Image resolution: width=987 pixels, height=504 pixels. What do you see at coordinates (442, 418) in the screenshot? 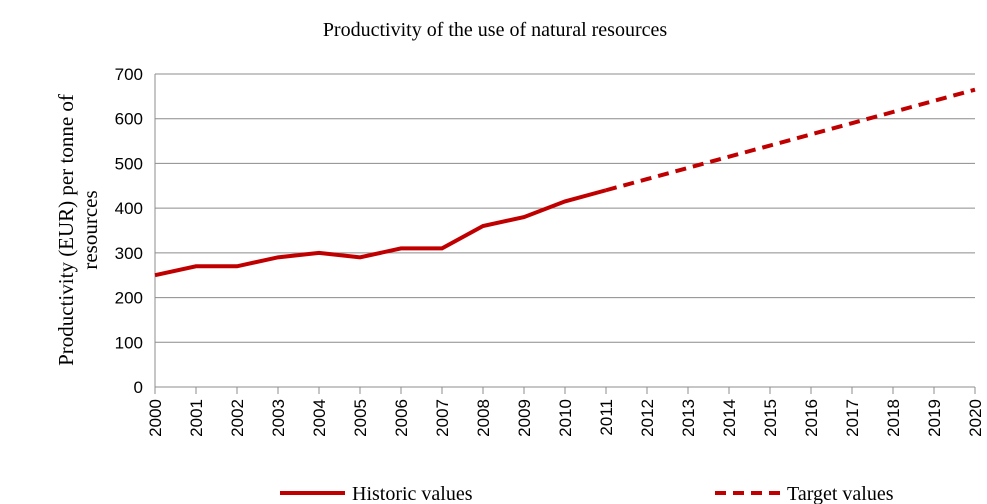
I see `x-tick-label: 2007` at bounding box center [442, 418].